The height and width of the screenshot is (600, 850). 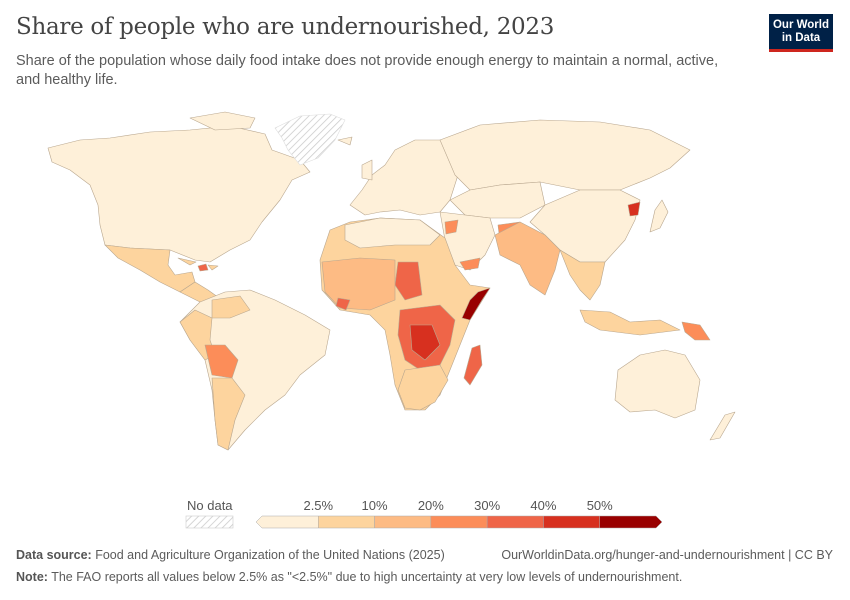 What do you see at coordinates (179, 194) in the screenshot?
I see `region-north-america` at bounding box center [179, 194].